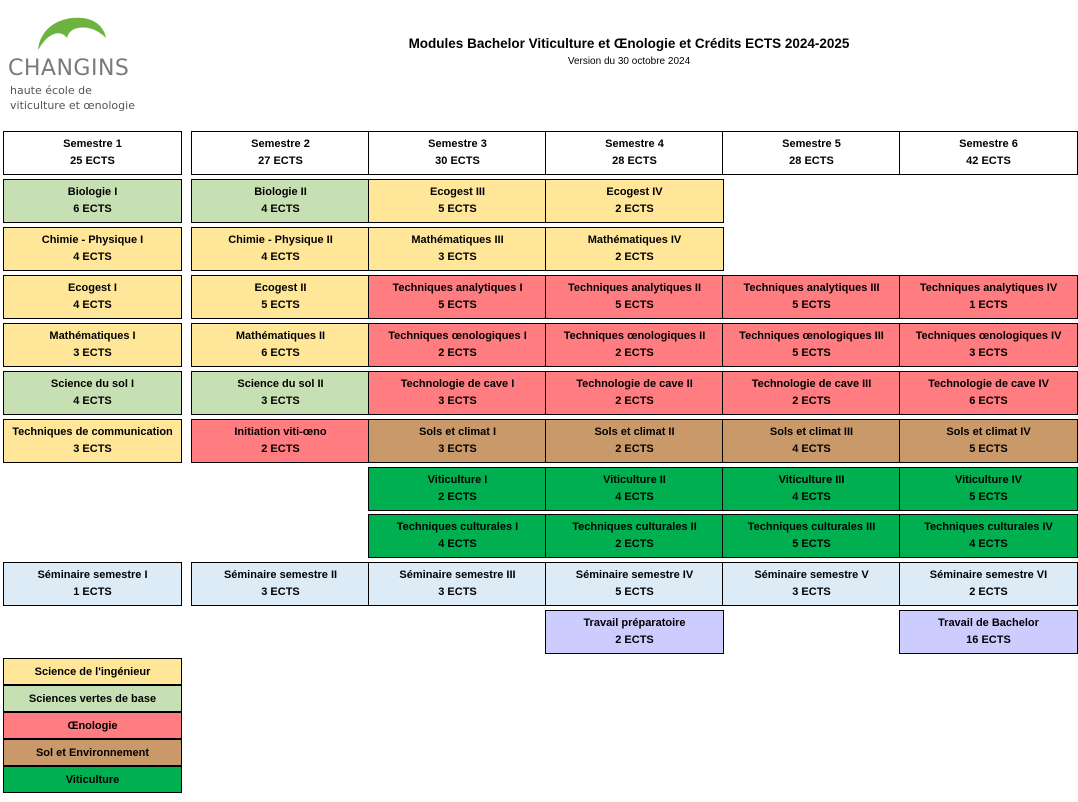 Image resolution: width=1078 pixels, height=802 pixels. Describe the element at coordinates (280, 297) in the screenshot. I see `module-cell: Ecogest II 5 ECTS` at that location.